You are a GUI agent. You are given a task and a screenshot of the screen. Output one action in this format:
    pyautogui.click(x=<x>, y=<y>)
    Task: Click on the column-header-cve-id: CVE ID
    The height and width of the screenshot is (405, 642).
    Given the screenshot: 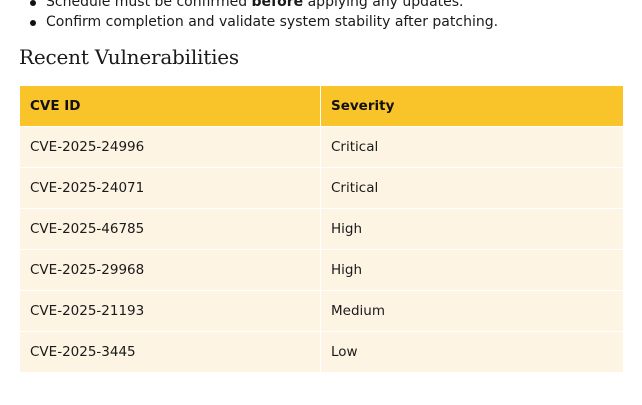 What is the action you would take?
    pyautogui.click(x=170, y=106)
    